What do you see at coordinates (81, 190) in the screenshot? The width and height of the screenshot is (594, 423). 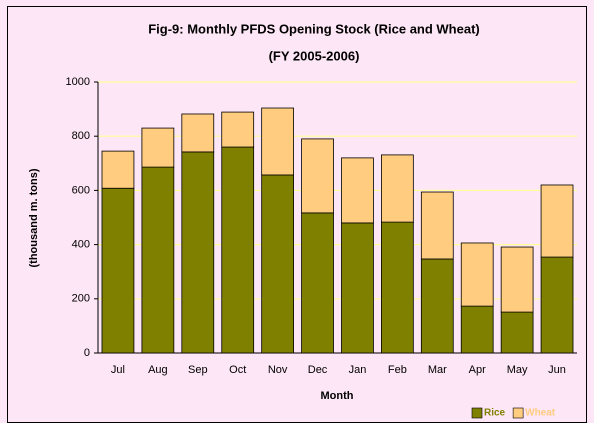 I see `y-tick-label: 600` at bounding box center [81, 190].